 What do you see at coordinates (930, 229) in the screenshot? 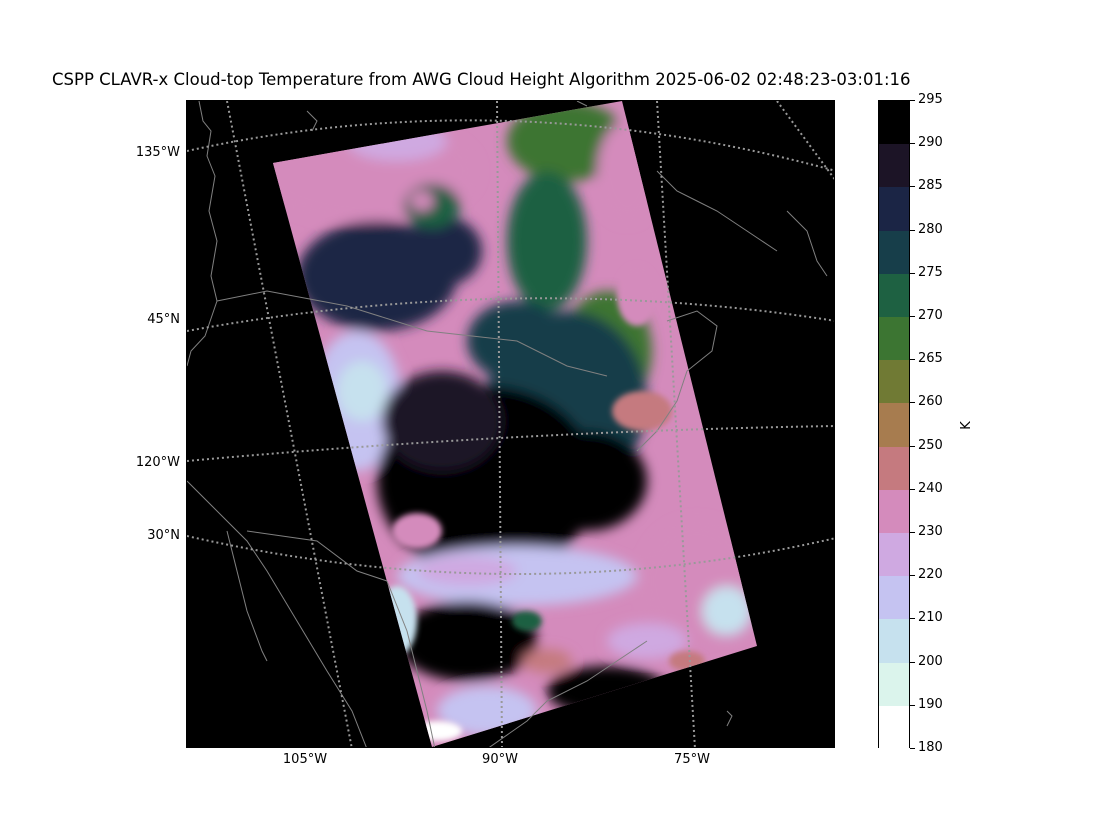
I see `colorbar-tick-label: 280` at bounding box center [930, 229].